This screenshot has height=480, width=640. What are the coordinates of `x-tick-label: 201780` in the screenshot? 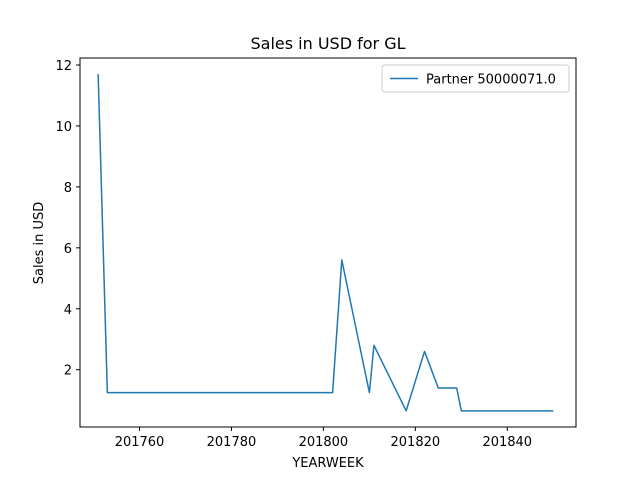 It's located at (232, 442).